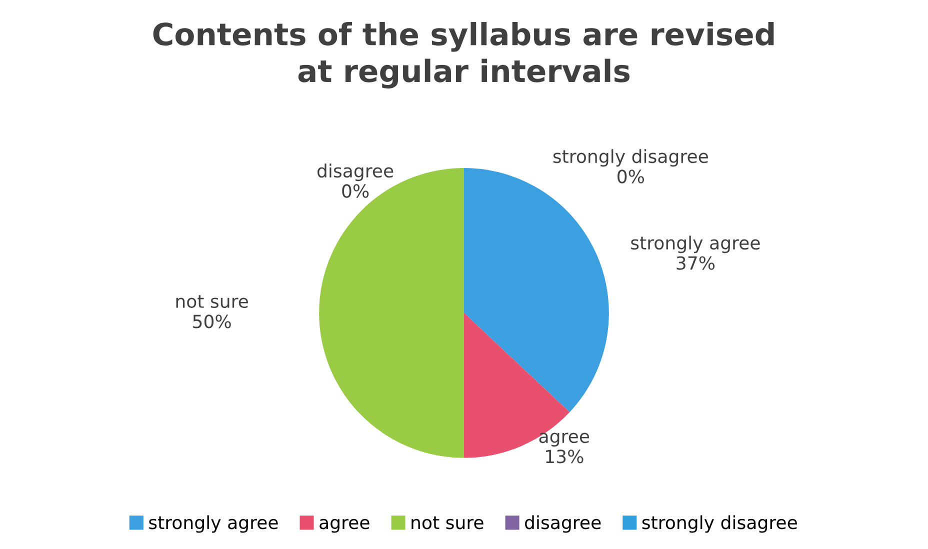 The image size is (928, 549). Describe the element at coordinates (345, 525) in the screenshot. I see `legend-label: agree` at that location.